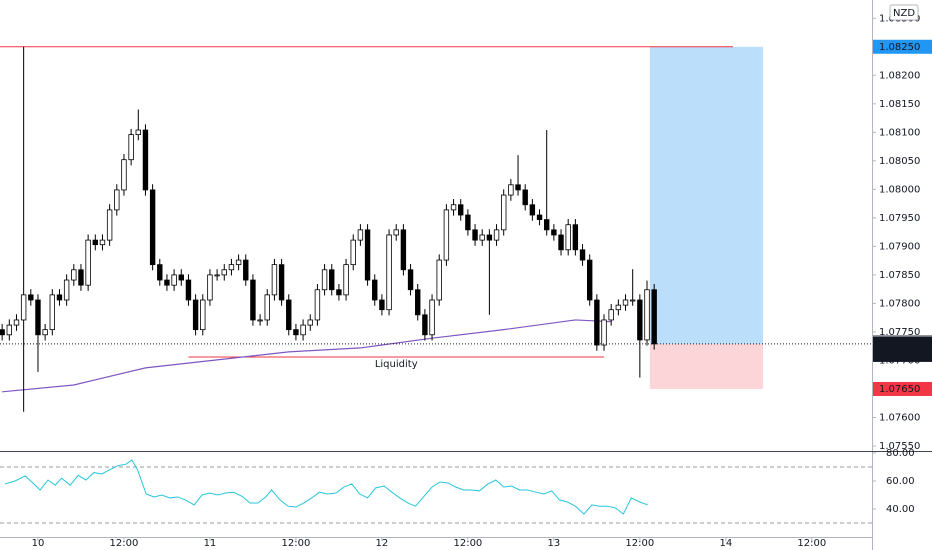 The height and width of the screenshot is (550, 932). I want to click on price-tag-label: 1.08250, so click(899, 47).